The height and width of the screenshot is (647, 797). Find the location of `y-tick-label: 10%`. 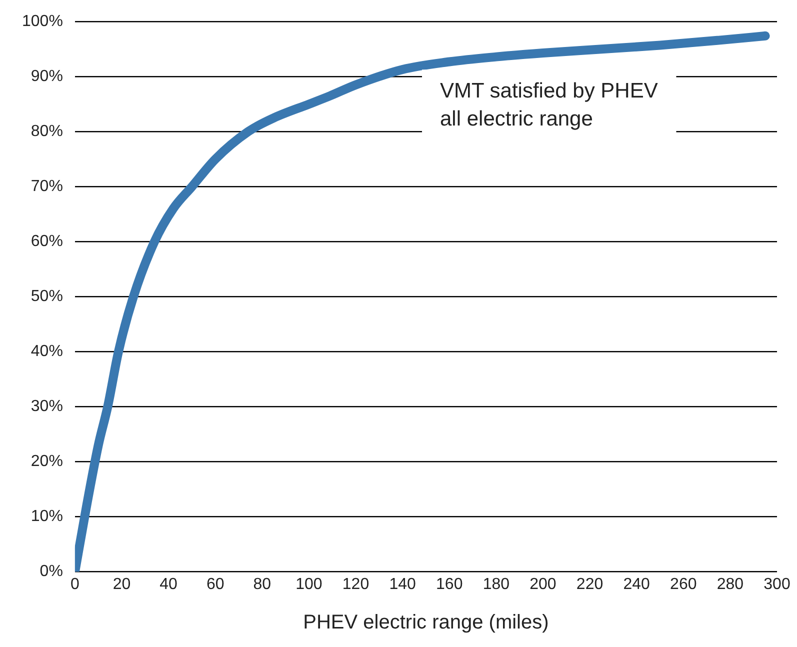

y-tick-label: 10% is located at coordinates (46, 517).